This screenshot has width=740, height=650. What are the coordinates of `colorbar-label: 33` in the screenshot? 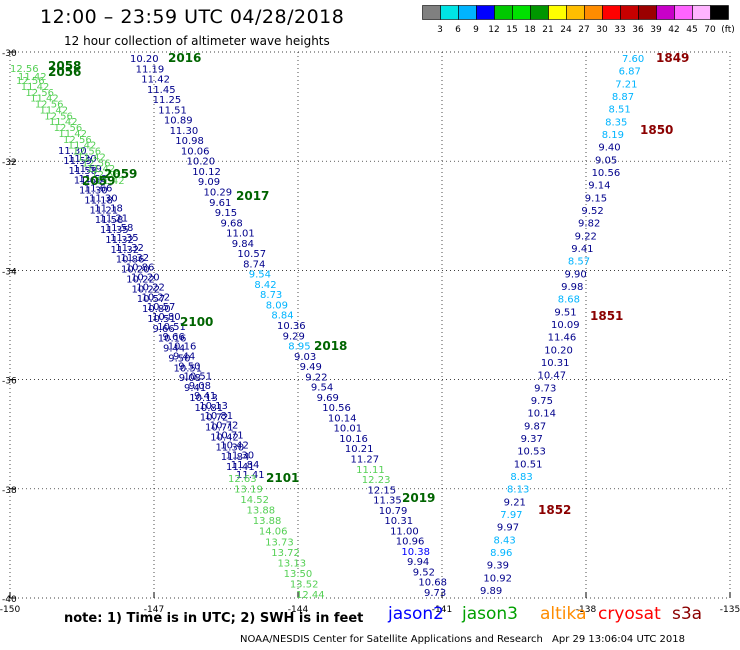 It's located at (619, 30).